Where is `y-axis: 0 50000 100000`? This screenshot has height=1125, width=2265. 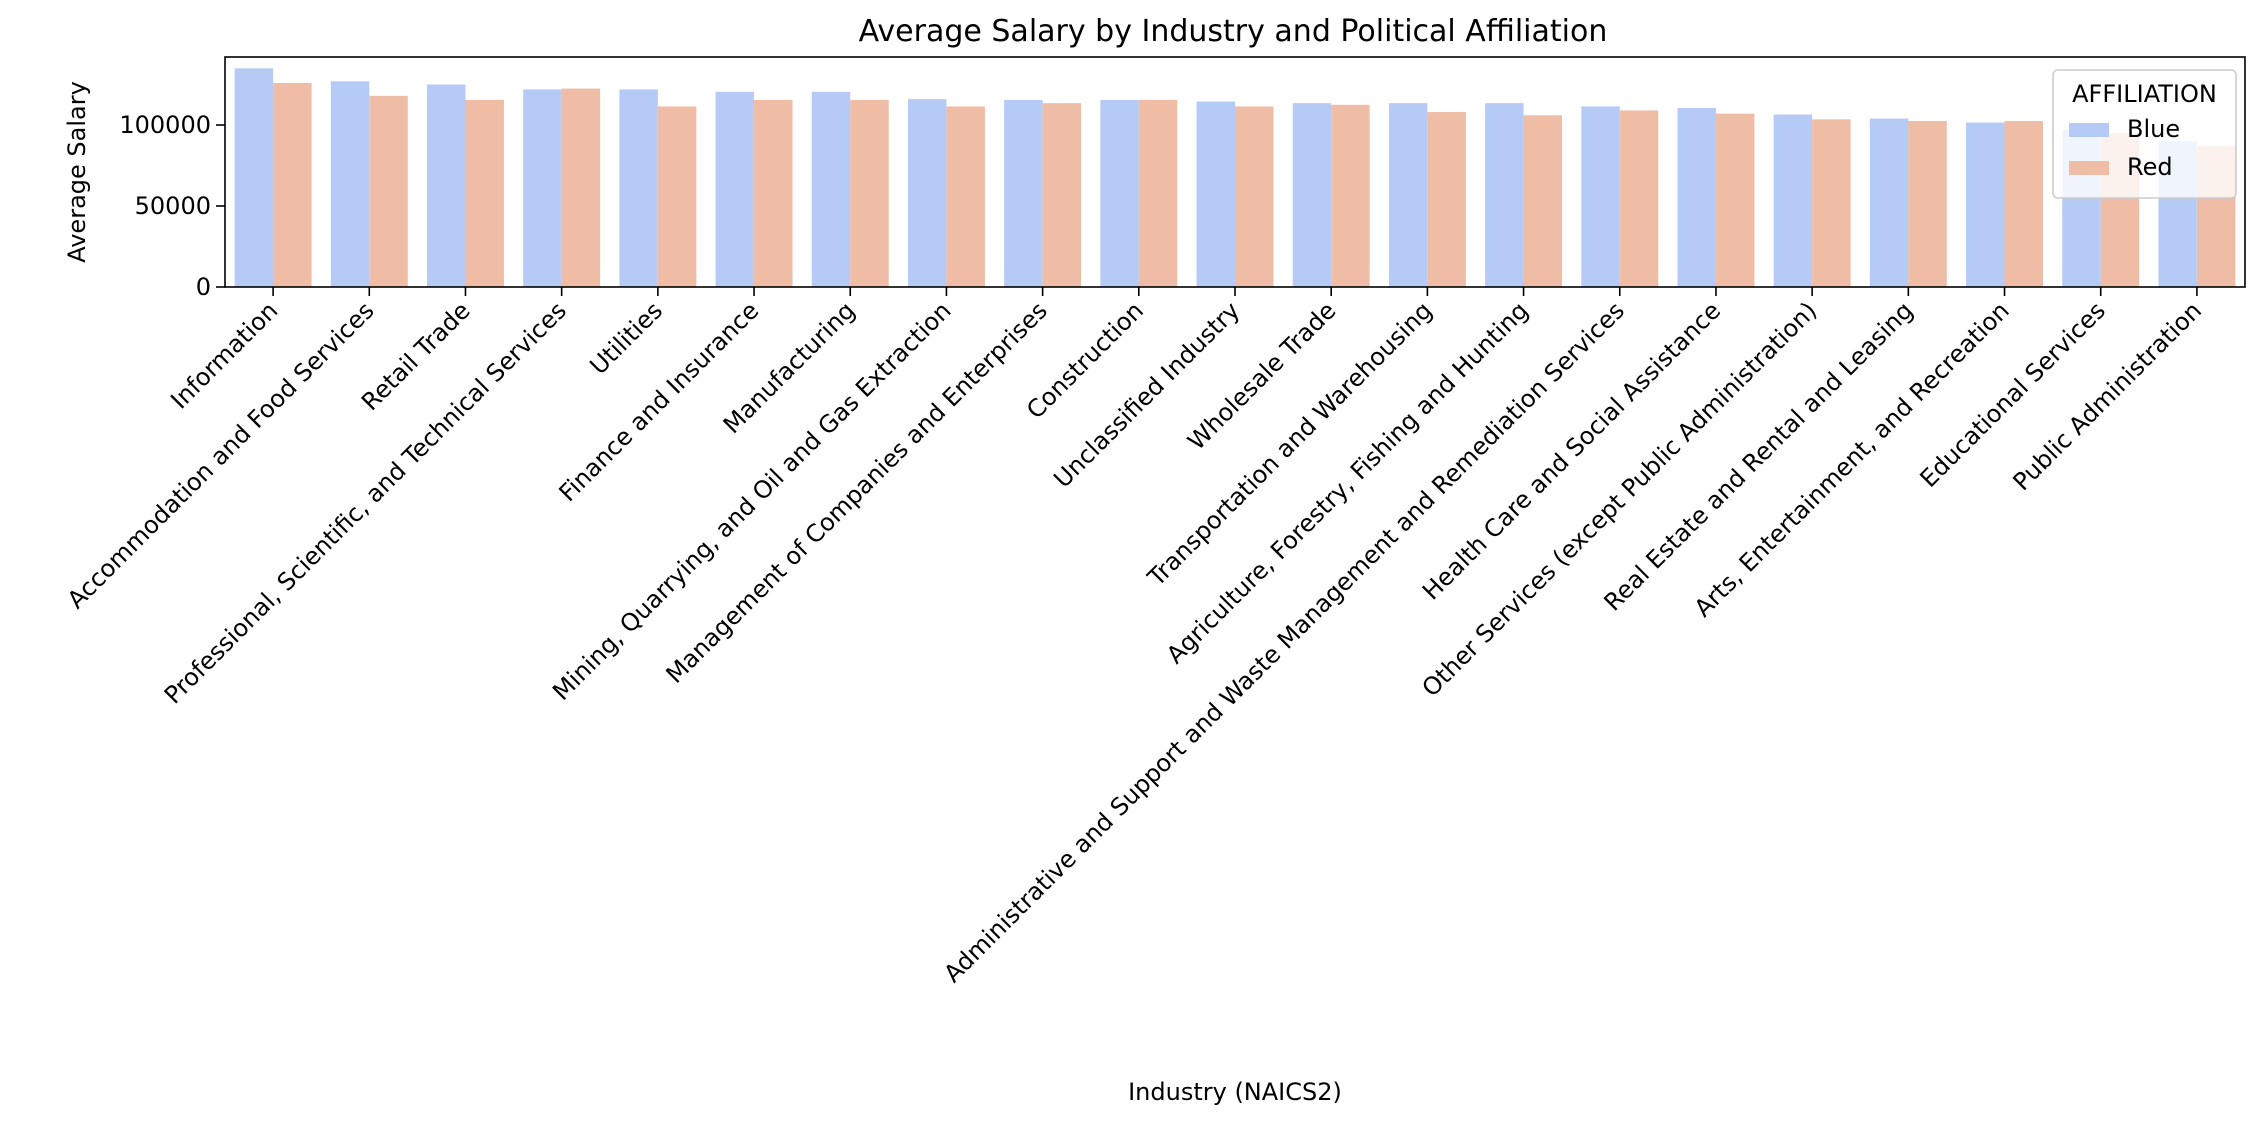
y-axis: 0 50000 100000 is located at coordinates (172, 206).